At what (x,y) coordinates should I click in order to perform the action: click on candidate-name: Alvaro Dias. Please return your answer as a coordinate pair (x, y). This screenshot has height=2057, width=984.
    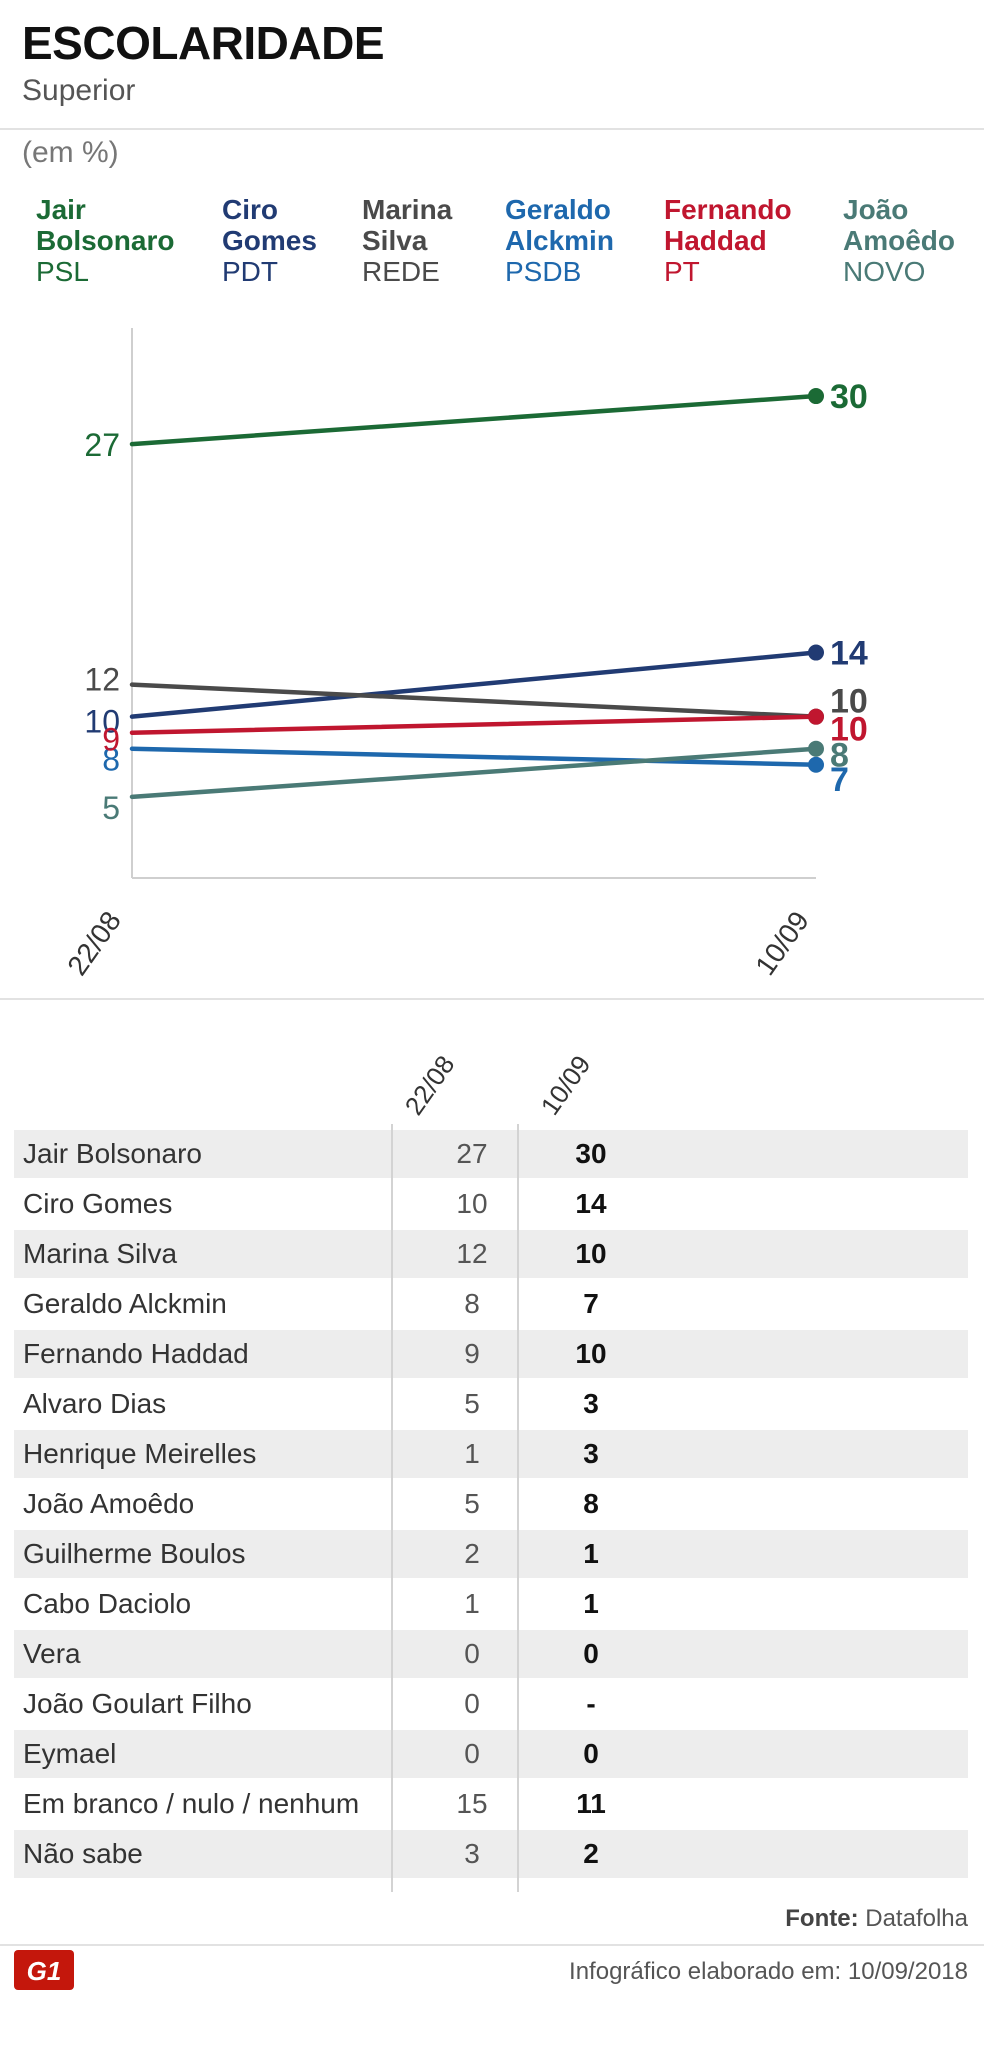
    Looking at the image, I should click on (95, 1403).